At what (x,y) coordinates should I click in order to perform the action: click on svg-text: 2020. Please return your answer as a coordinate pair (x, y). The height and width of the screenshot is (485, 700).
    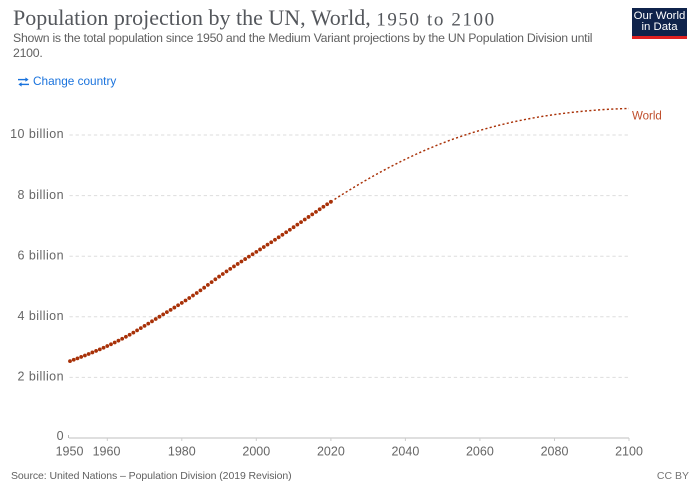
    Looking at the image, I should click on (331, 451).